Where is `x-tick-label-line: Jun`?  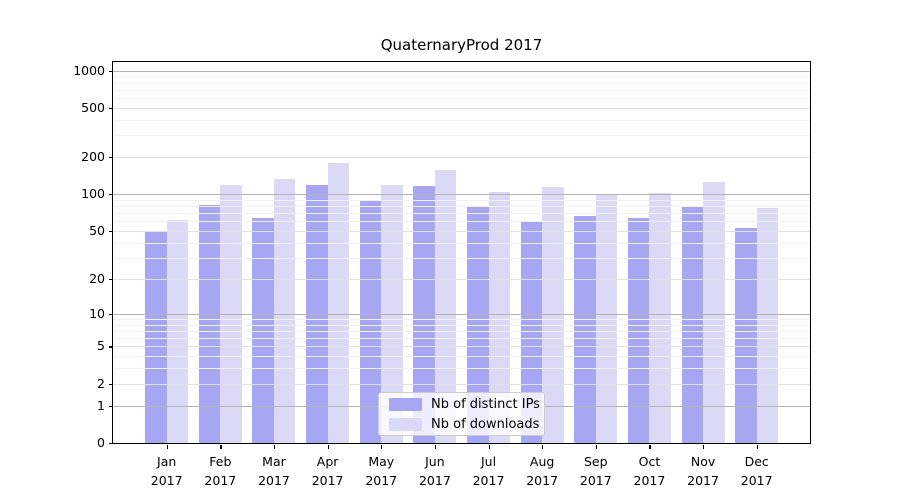
x-tick-label-line: Jun is located at coordinates (435, 461).